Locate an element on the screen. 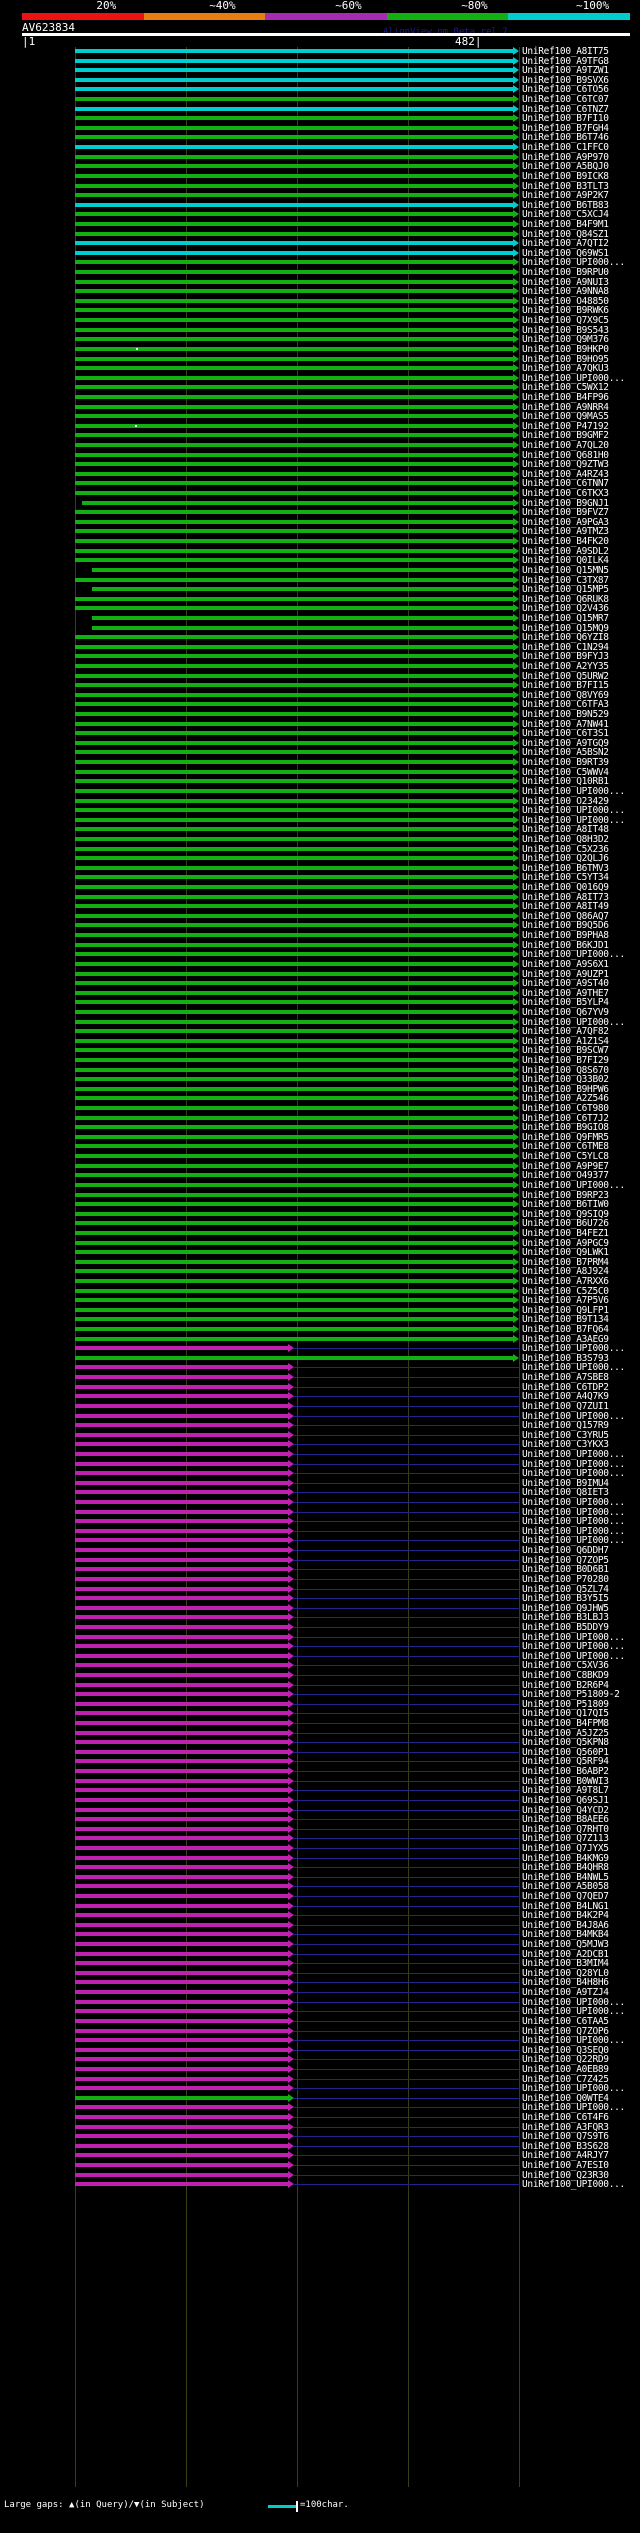 This screenshot has width=640, height=2533. hit-row: UniRef100_Q2QLJ6 is located at coordinates (320, 858).